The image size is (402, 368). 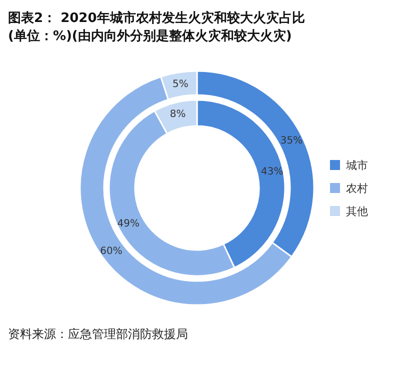 I want to click on data-label: 8%, so click(x=178, y=114).